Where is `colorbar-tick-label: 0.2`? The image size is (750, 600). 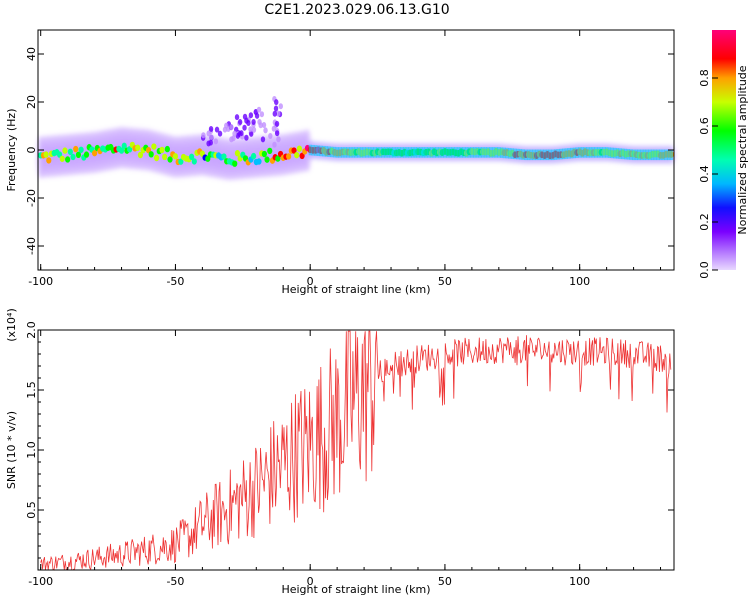
colorbar-tick-label: 0.2 is located at coordinates (704, 222).